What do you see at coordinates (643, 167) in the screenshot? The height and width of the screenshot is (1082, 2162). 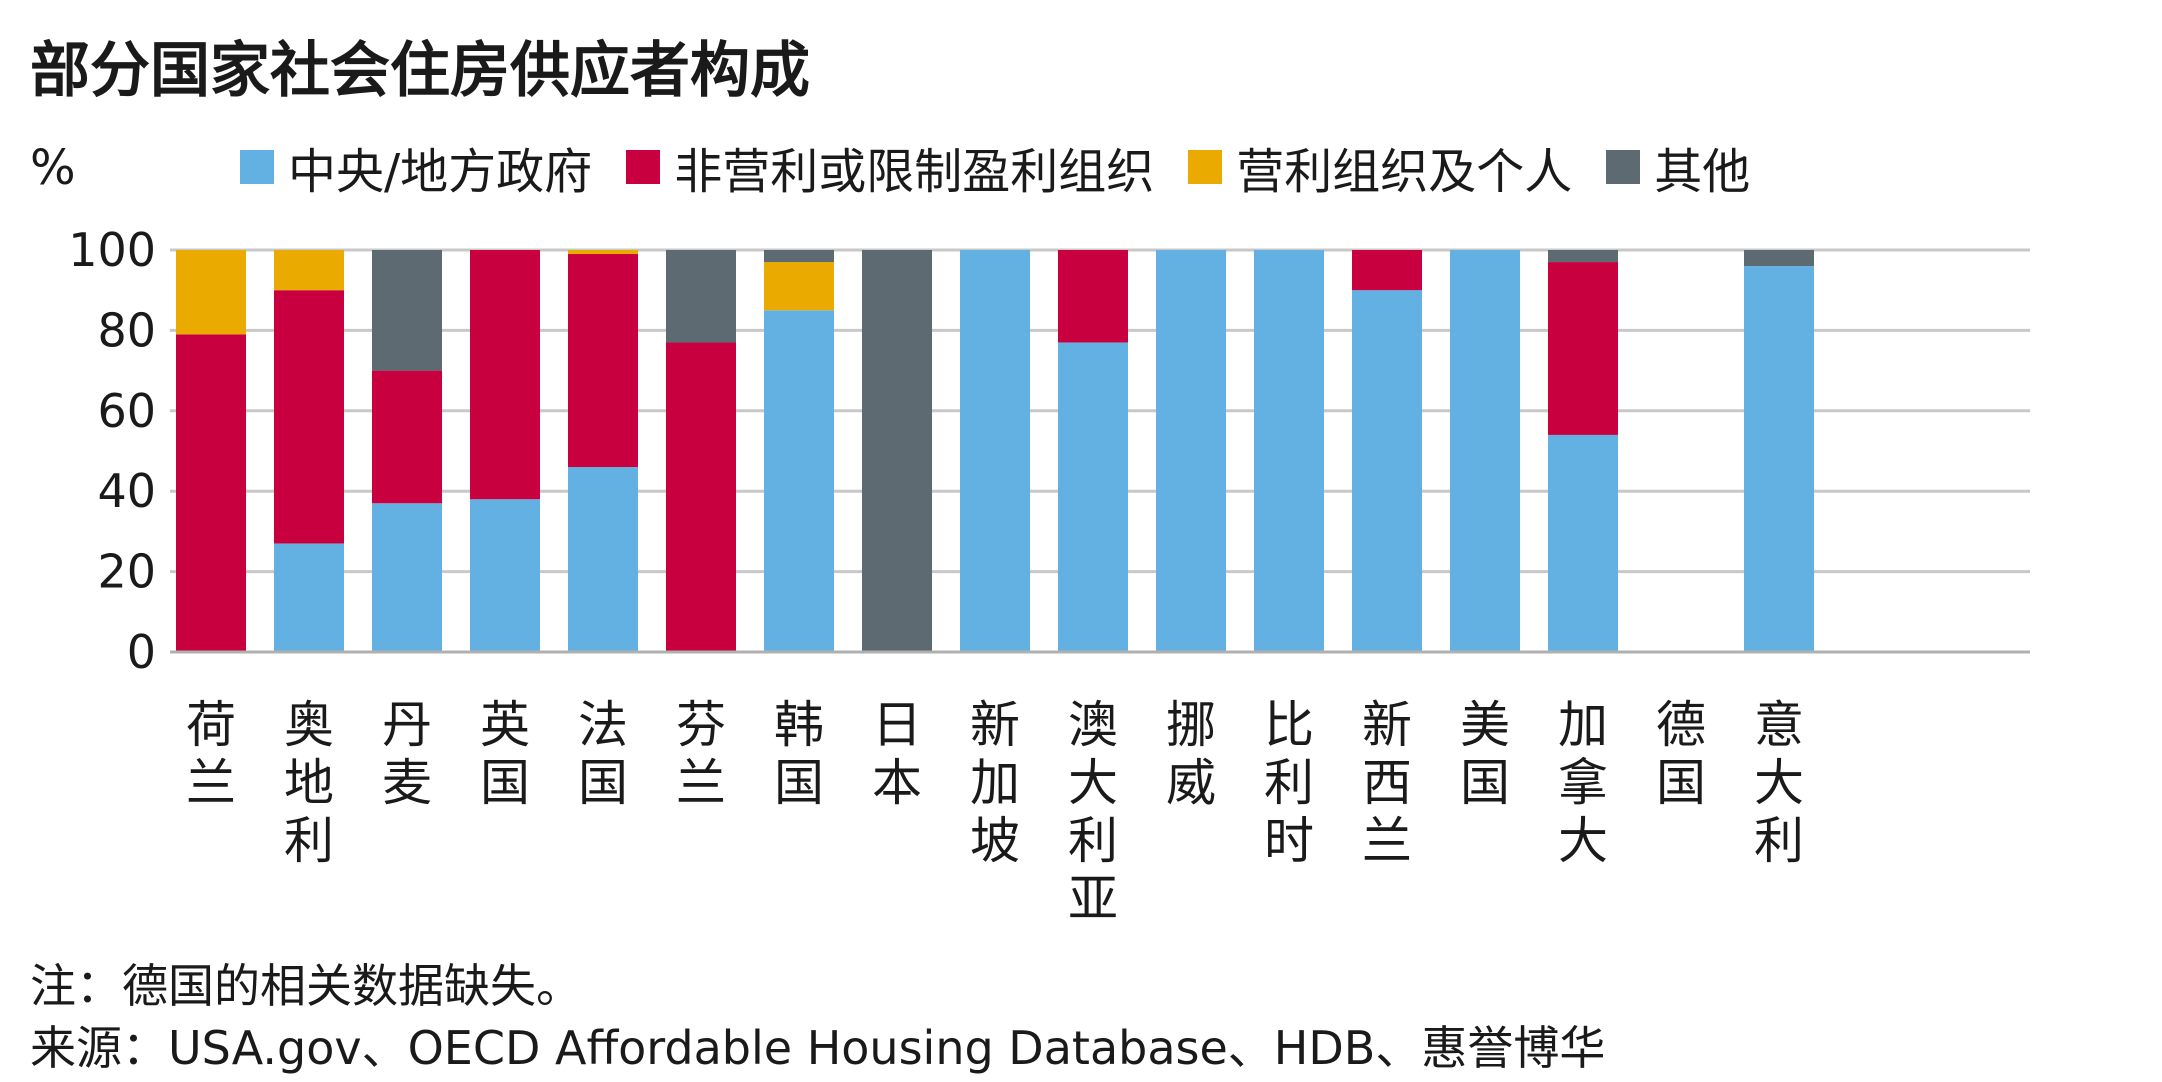 I see `legend-swatch-nonprofit` at bounding box center [643, 167].